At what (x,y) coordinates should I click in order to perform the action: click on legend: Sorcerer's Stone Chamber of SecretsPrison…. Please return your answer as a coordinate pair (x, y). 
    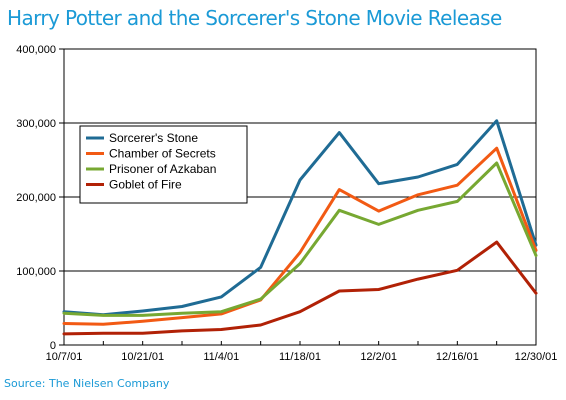
    Looking at the image, I should click on (163, 164).